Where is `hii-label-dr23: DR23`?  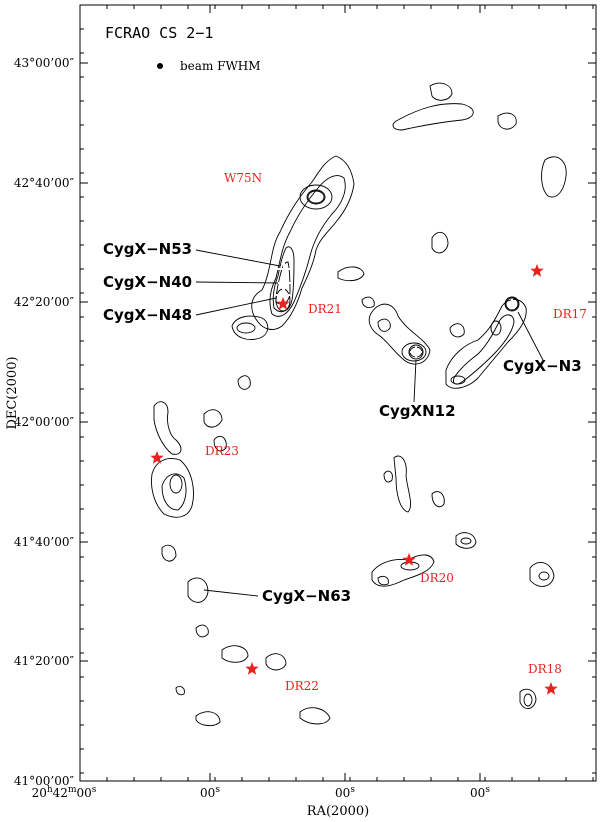 hii-label-dr23: DR23 is located at coordinates (222, 451).